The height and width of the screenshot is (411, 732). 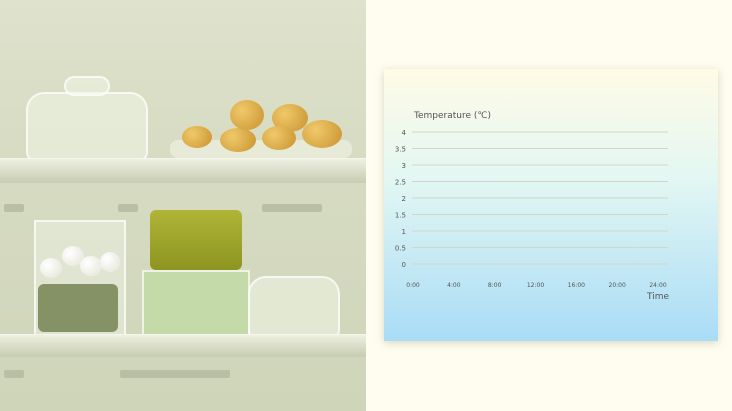 What do you see at coordinates (576, 285) in the screenshot?
I see `x-tick-label: 16:00` at bounding box center [576, 285].